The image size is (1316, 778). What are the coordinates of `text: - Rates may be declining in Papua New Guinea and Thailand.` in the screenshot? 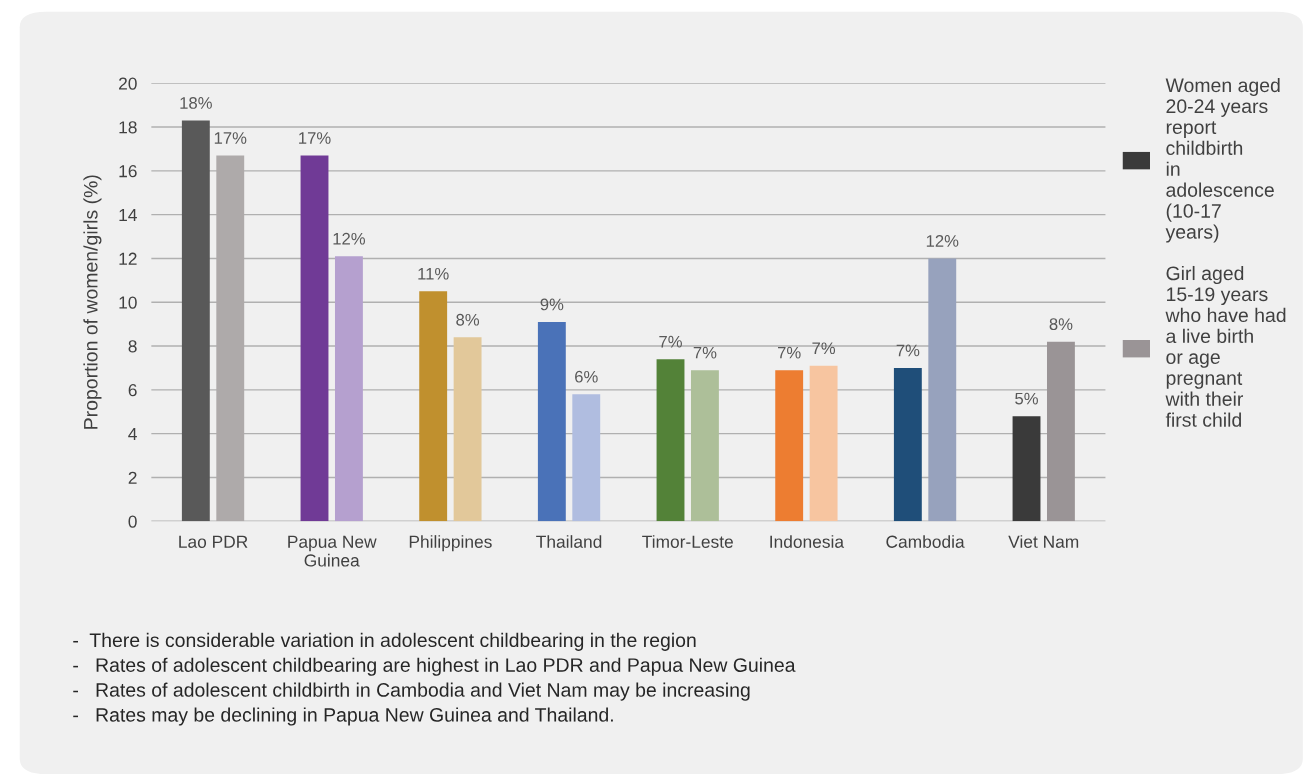 It's located at (343, 716).